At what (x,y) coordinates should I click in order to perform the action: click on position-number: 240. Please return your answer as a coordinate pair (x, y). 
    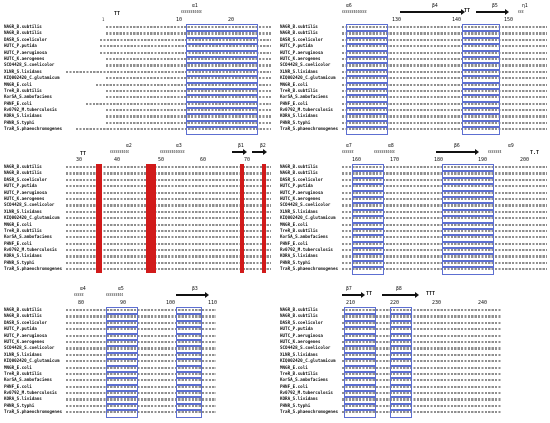
    Looking at the image, I should click on (483, 303).